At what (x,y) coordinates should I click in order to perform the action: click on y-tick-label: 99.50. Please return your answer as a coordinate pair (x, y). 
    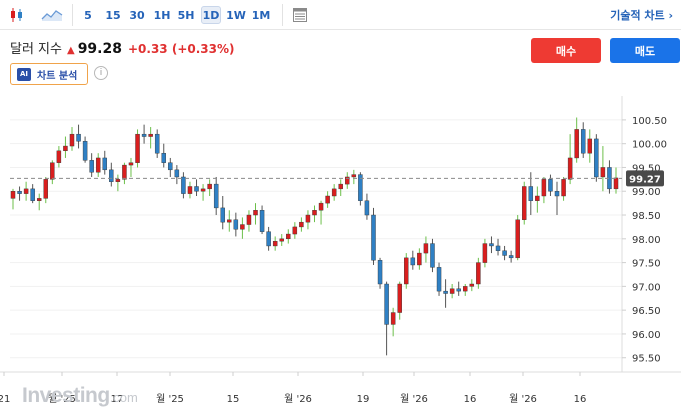
    Looking at the image, I should click on (646, 168).